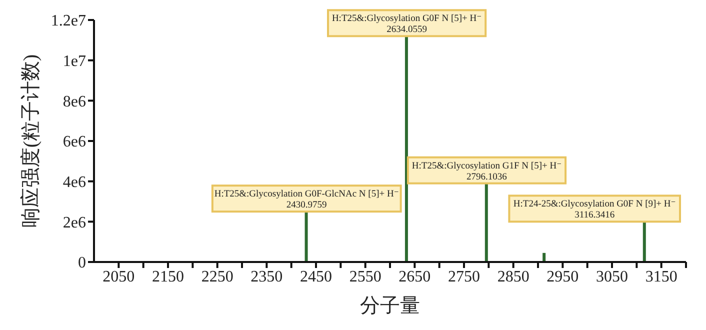  What do you see at coordinates (68, 21) in the screenshot?
I see `y-tick-label: 1.2e7` at bounding box center [68, 21].